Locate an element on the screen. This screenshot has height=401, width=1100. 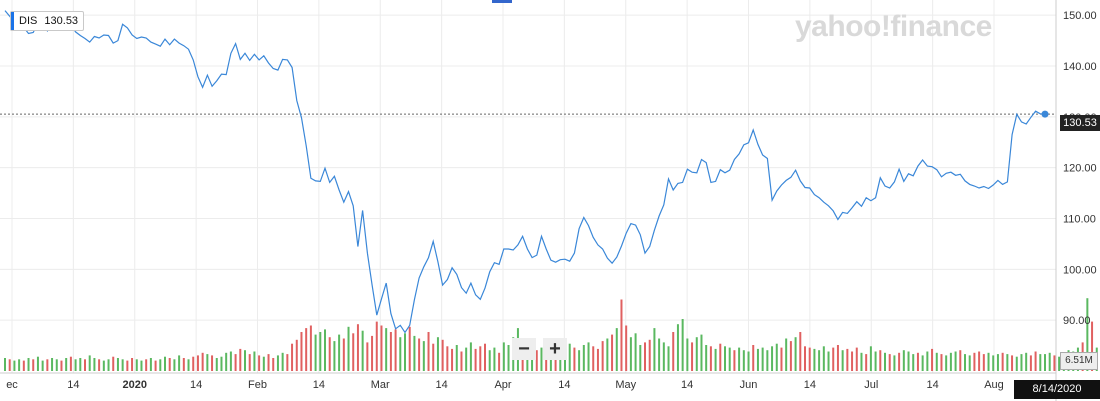
y-tick-label: 100.00 is located at coordinates (1080, 270).